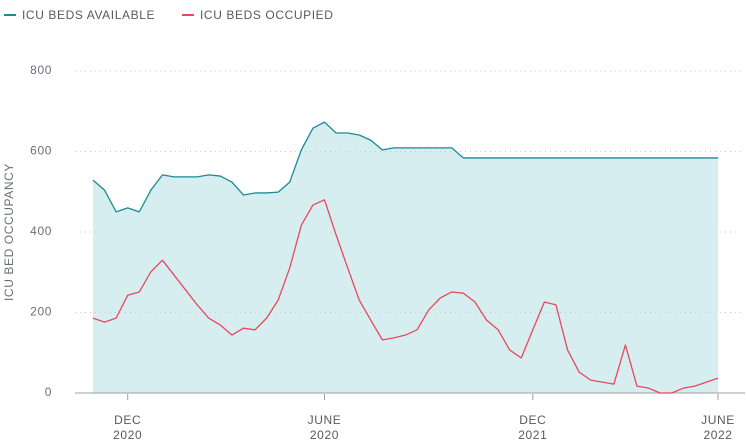  What do you see at coordinates (533, 427) in the screenshot?
I see `x-tick-label: DEC 2021` at bounding box center [533, 427].